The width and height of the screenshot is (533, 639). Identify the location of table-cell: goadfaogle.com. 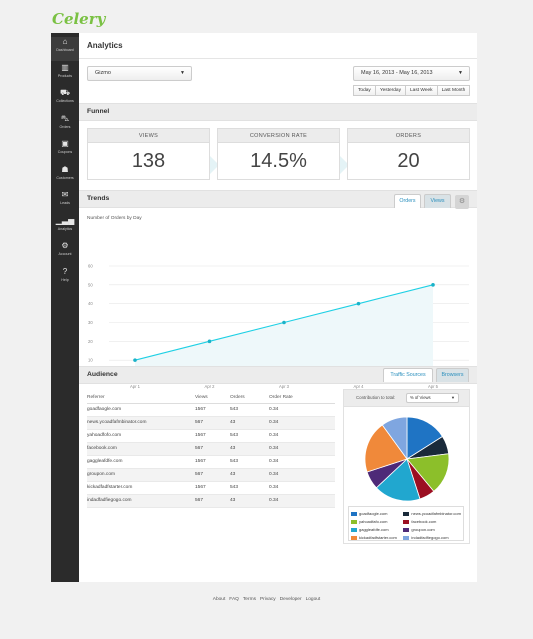
(141, 410).